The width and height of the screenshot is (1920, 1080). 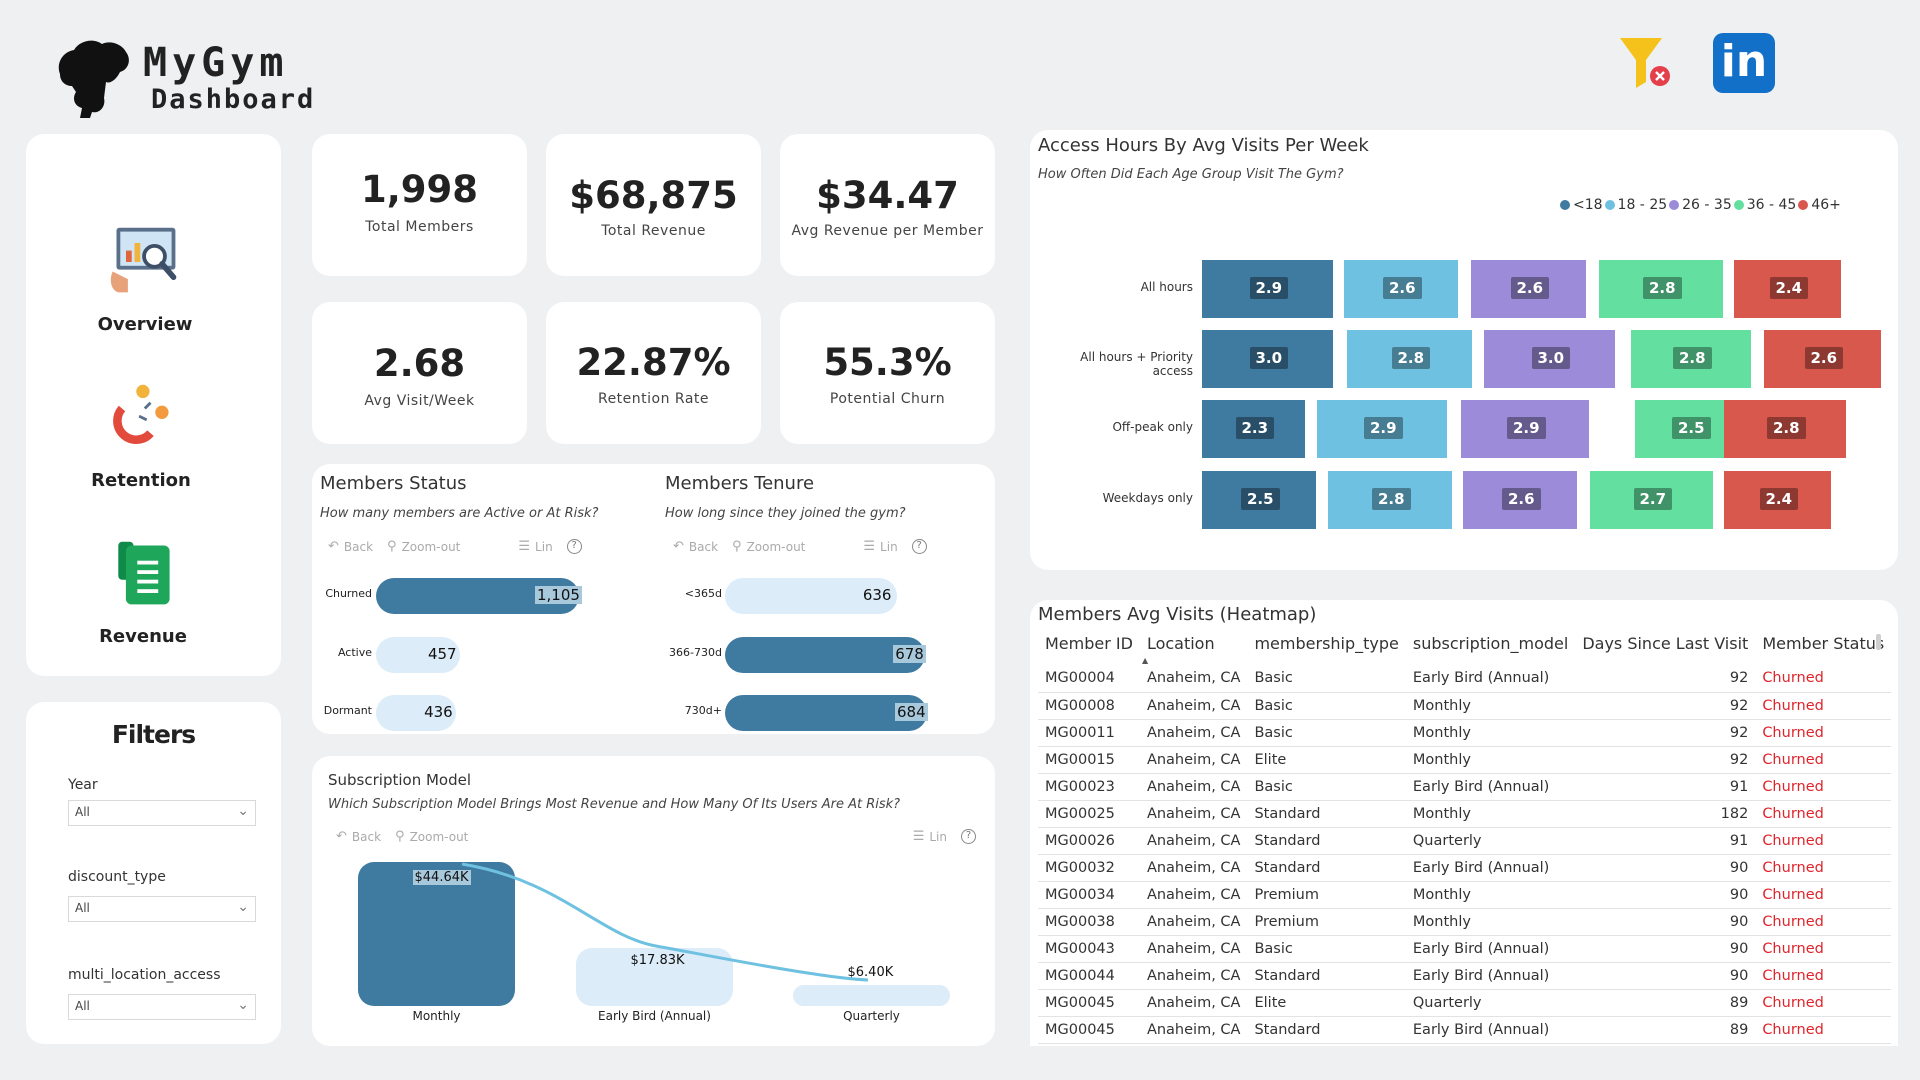 I want to click on multi-location-access-select: All ⌄, so click(x=162, y=1007).